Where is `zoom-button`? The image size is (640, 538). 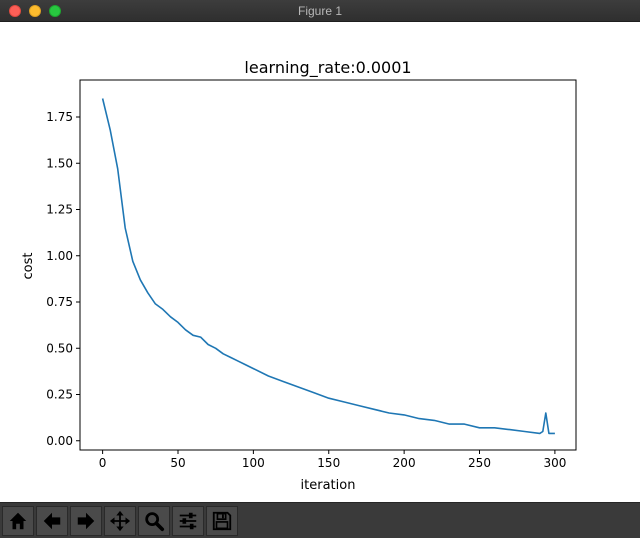
zoom-button is located at coordinates (154, 521).